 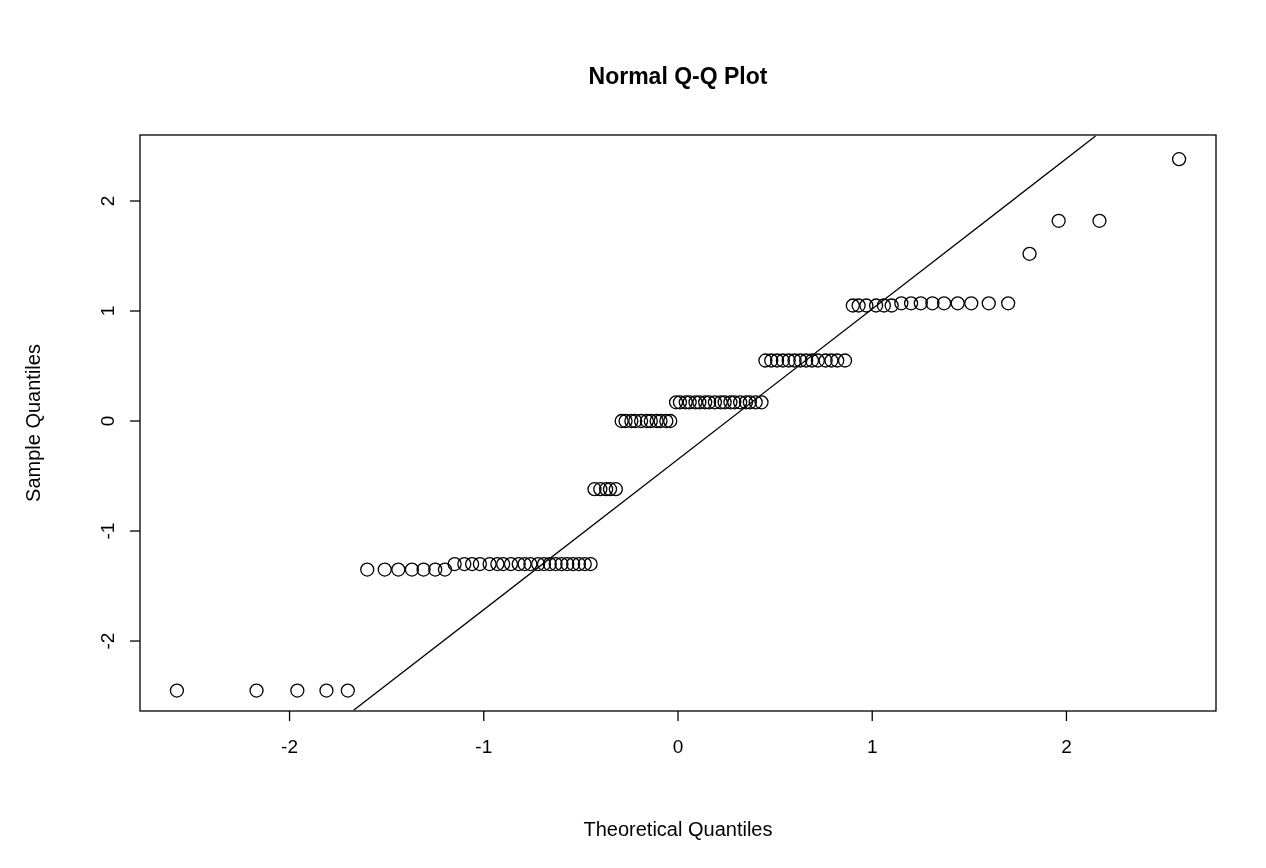 What do you see at coordinates (1066, 746) in the screenshot?
I see `x-tick-label: 2` at bounding box center [1066, 746].